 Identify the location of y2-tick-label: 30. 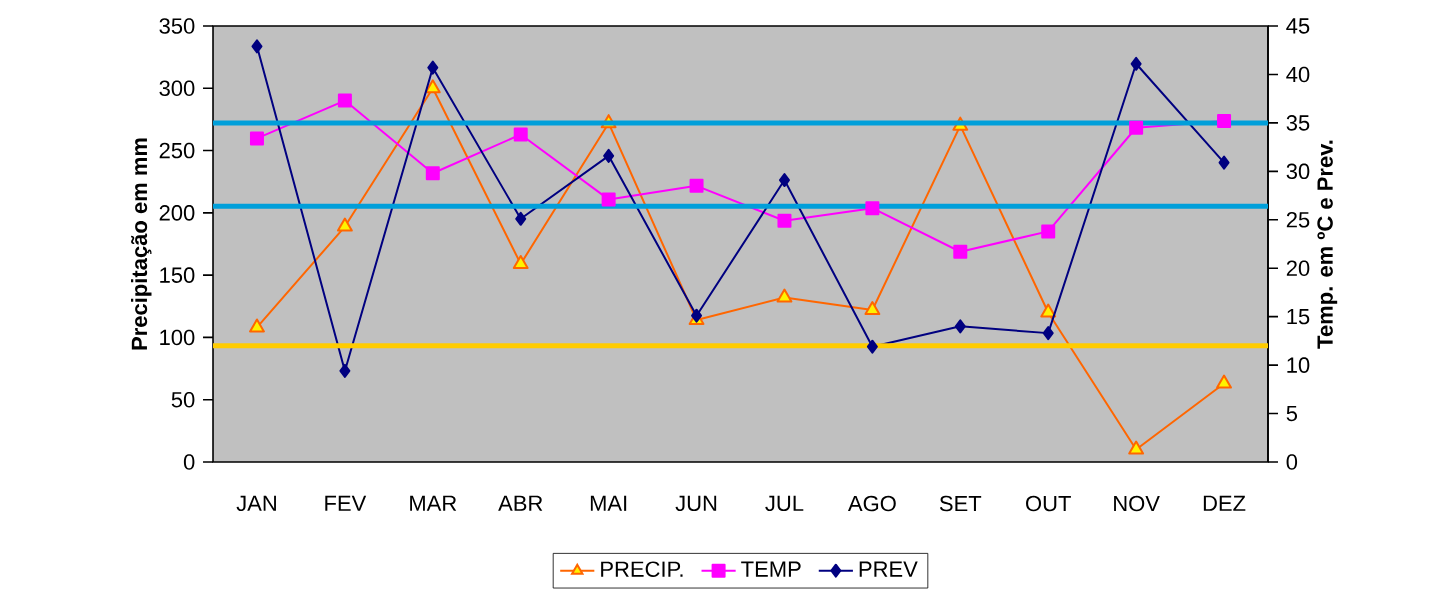
(1298, 171).